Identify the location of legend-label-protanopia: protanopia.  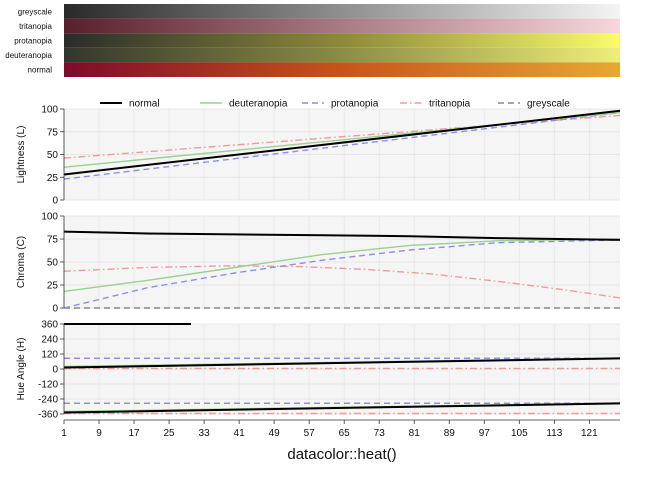
(355, 104).